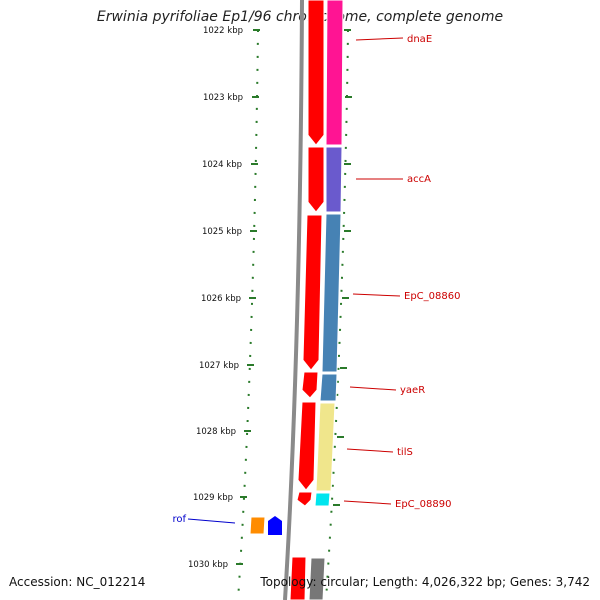 This screenshot has width=600, height=600. I want to click on cog-block-accA, so click(334, 179).